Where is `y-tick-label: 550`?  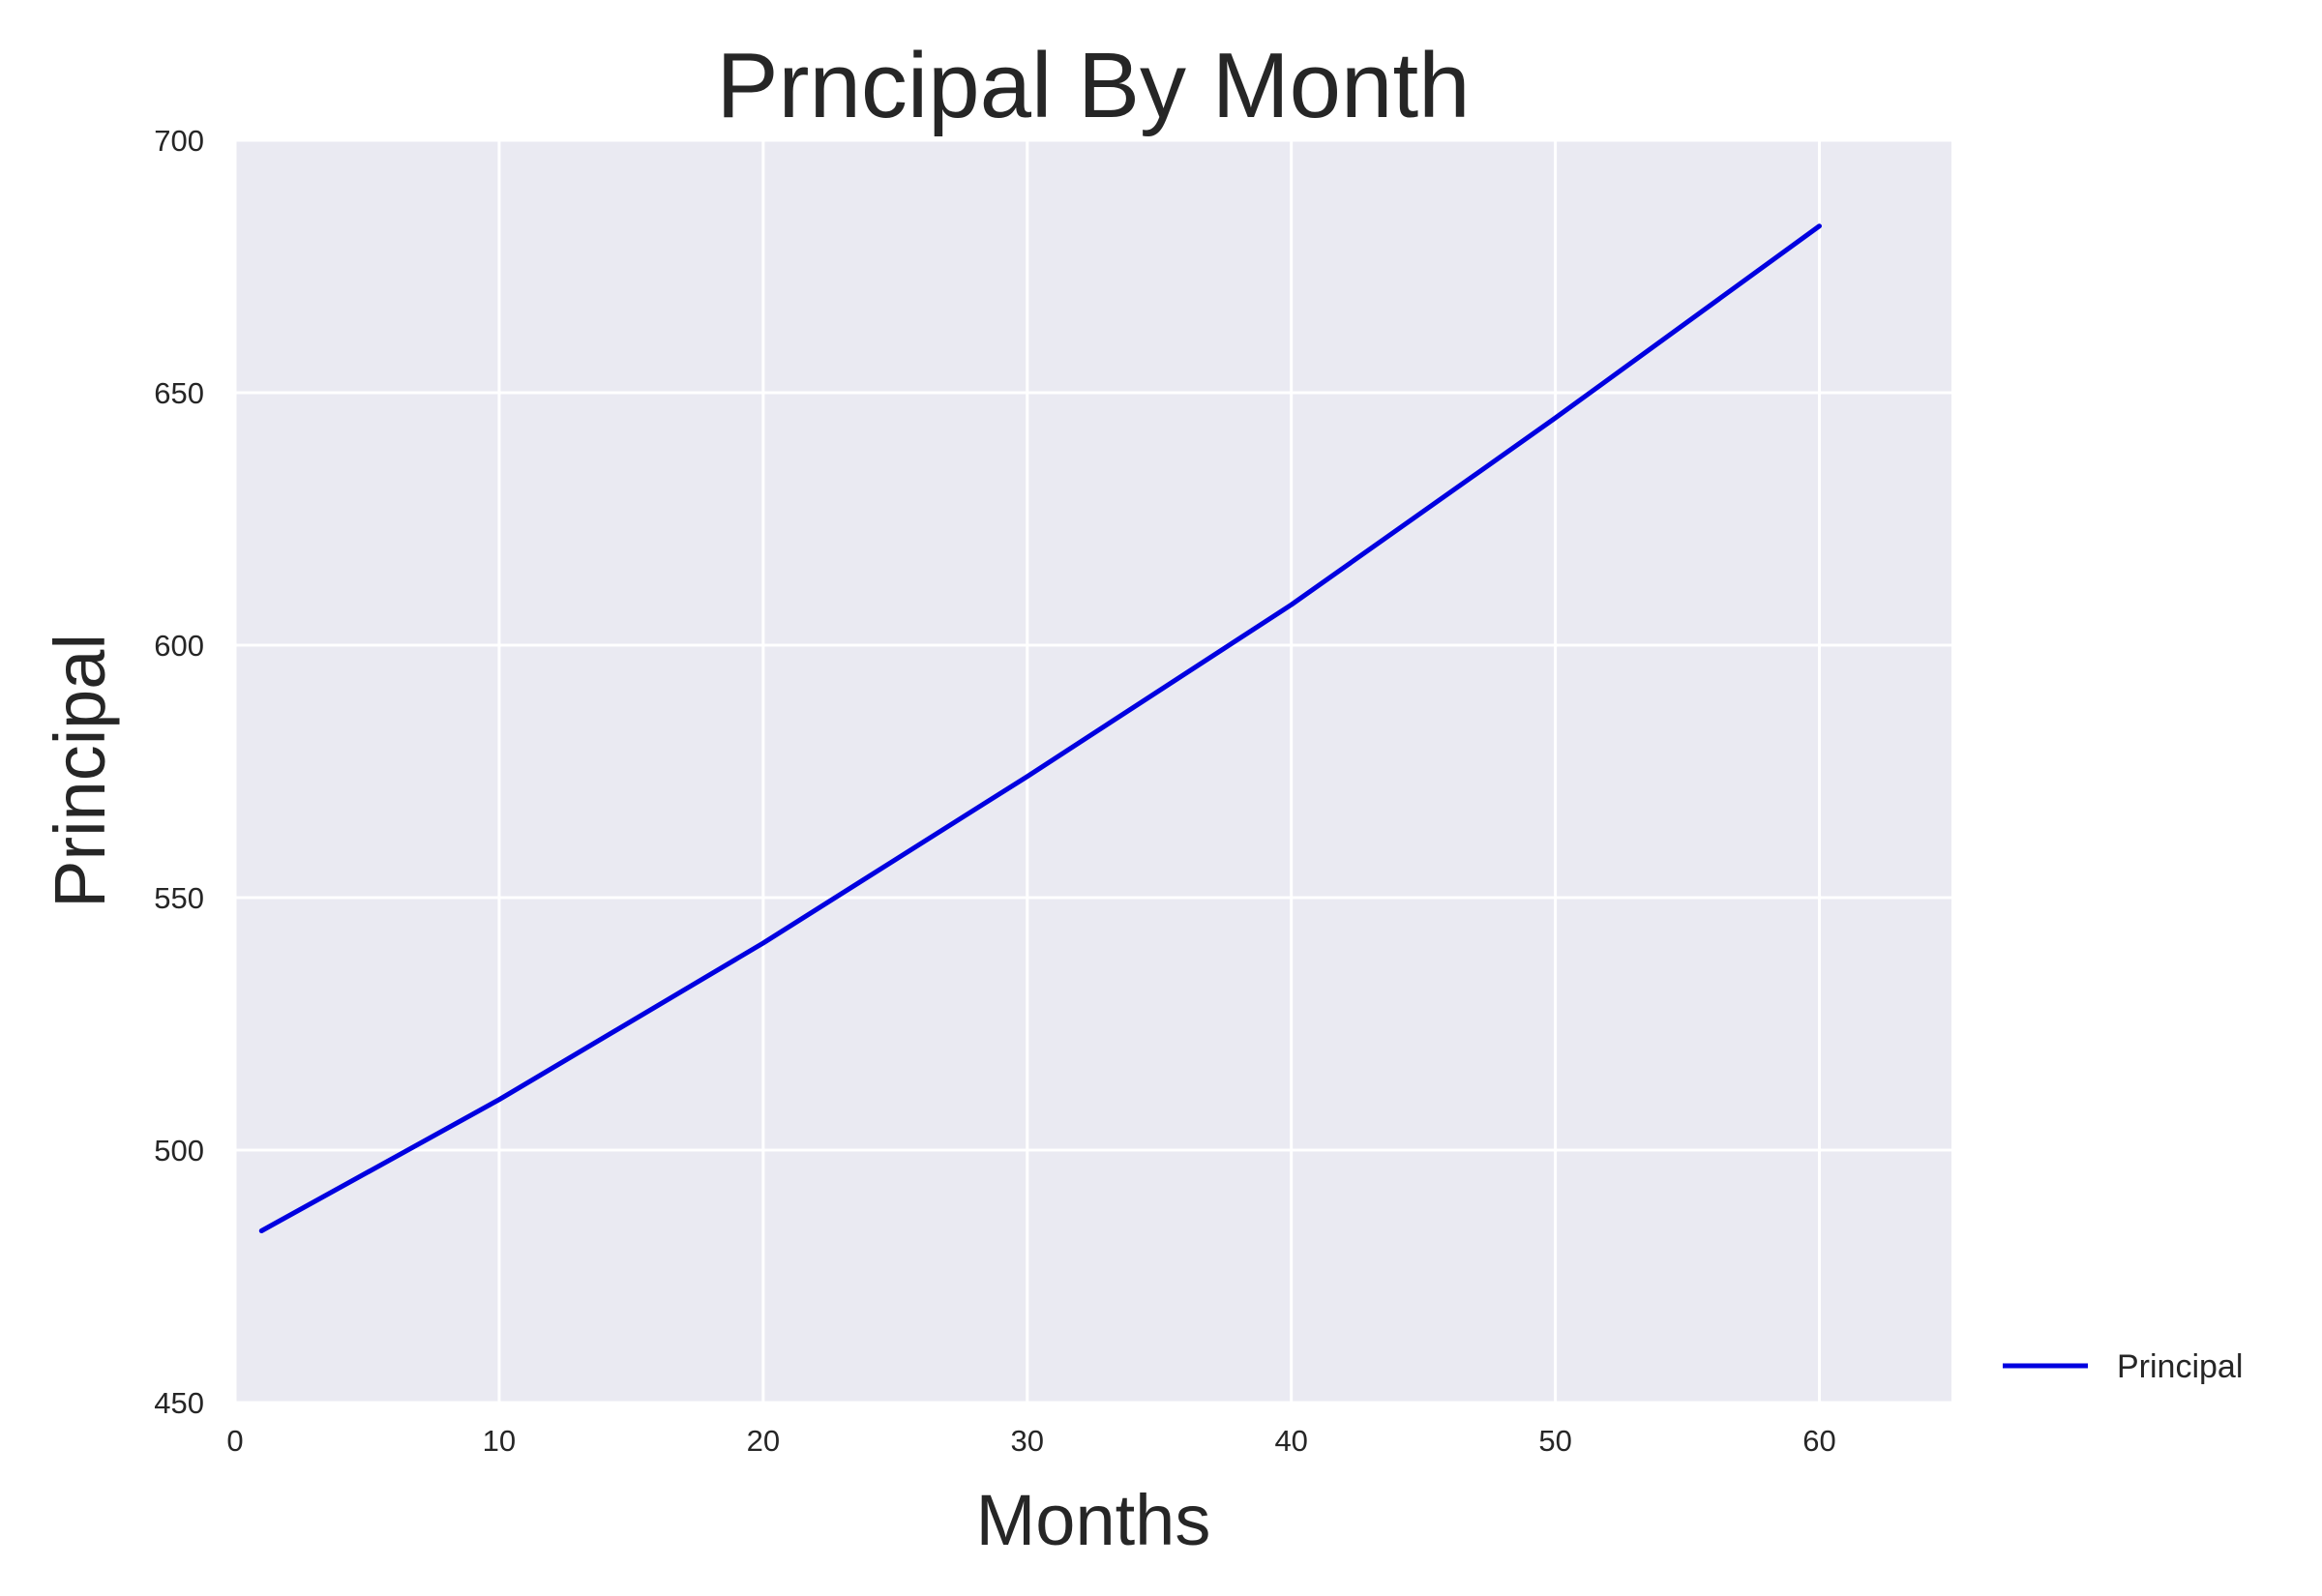
y-tick-label: 550 is located at coordinates (179, 898).